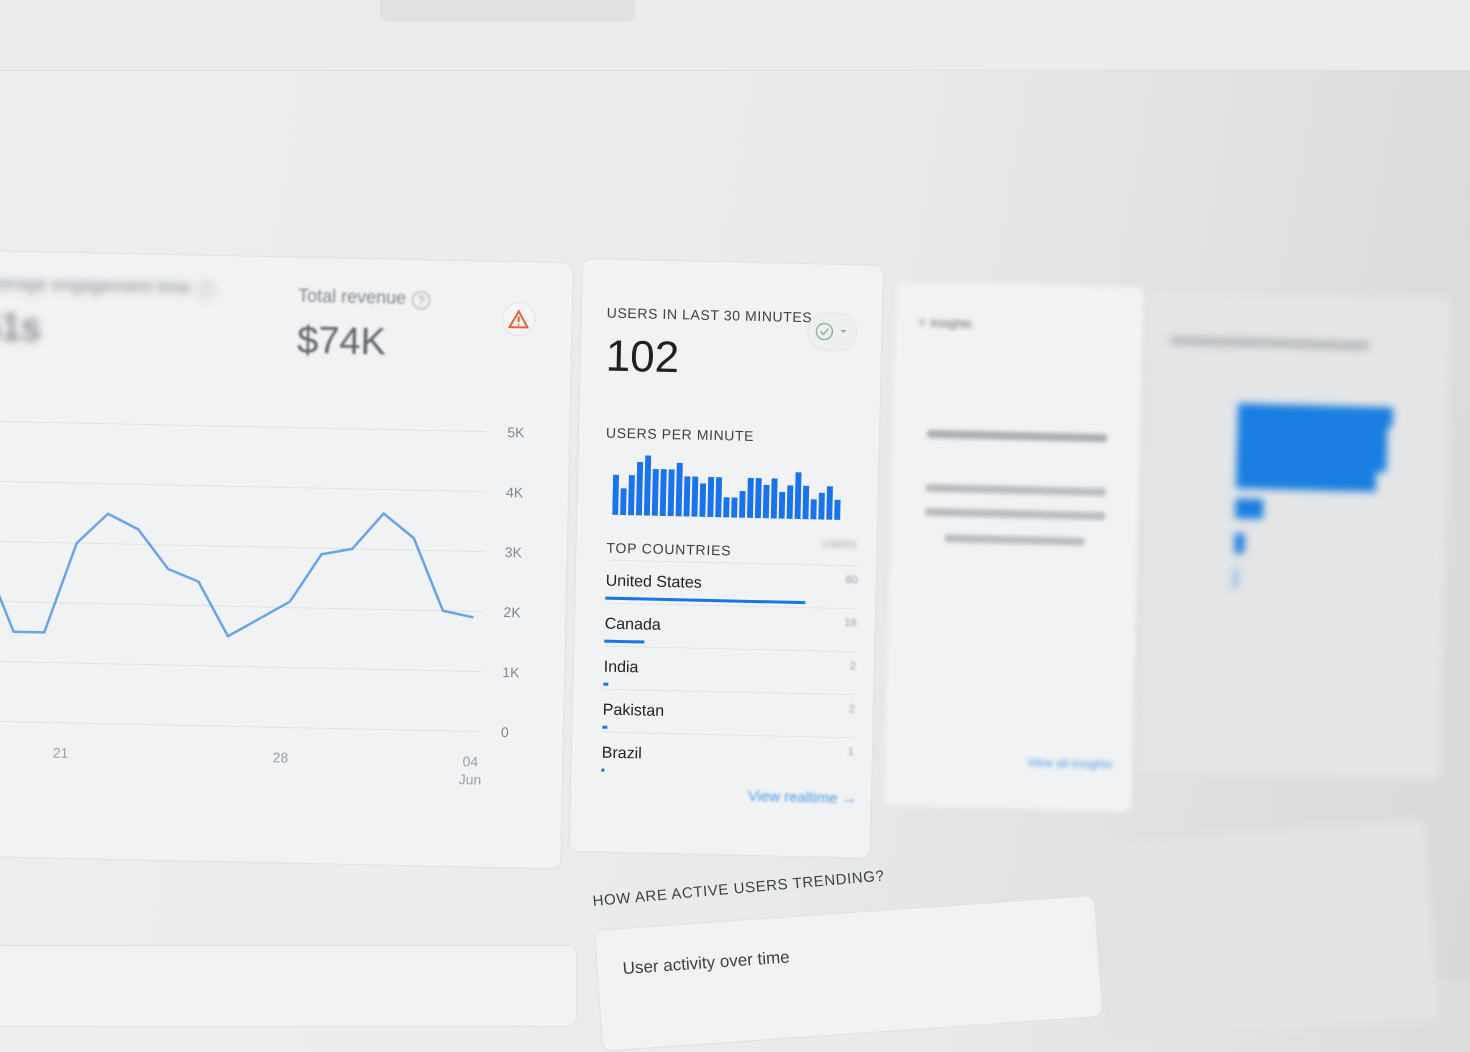  Describe the element at coordinates (839, 546) in the screenshot. I see `users-column-header: USERS` at that location.